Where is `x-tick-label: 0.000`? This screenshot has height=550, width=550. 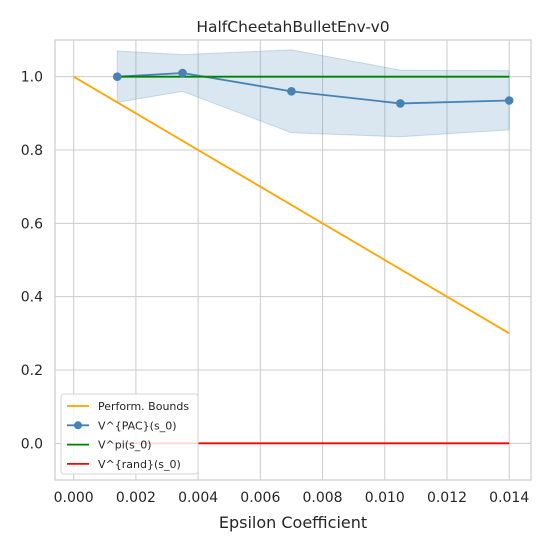 x-tick-label: 0.000 is located at coordinates (74, 498).